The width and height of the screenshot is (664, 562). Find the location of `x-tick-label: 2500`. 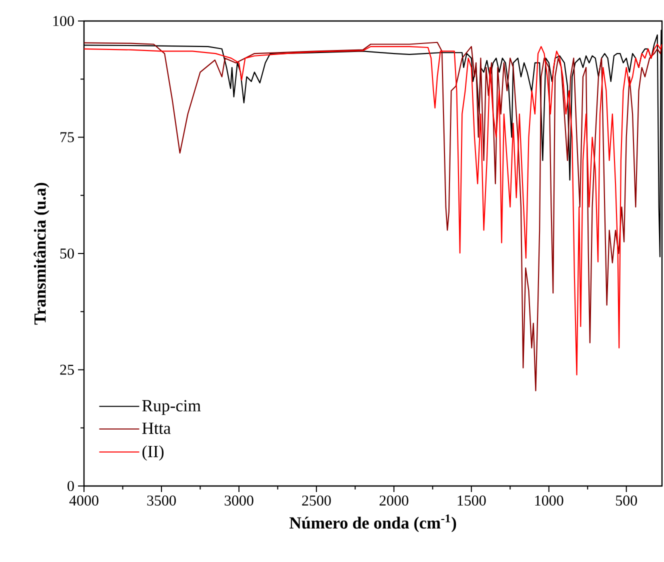

x-tick-label: 2500 is located at coordinates (316, 501).